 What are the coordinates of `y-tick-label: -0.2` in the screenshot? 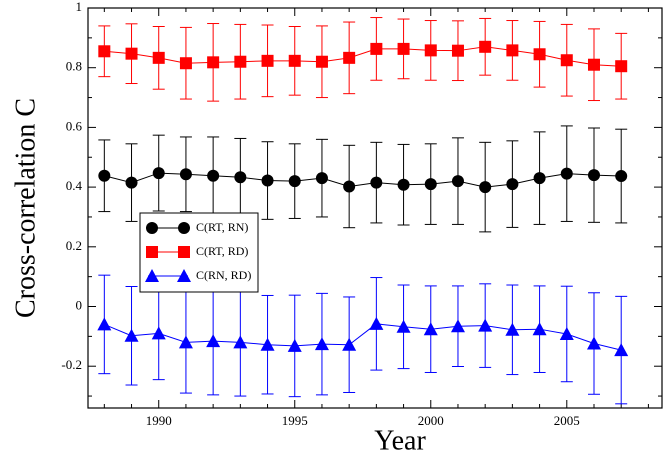 It's located at (71, 364).